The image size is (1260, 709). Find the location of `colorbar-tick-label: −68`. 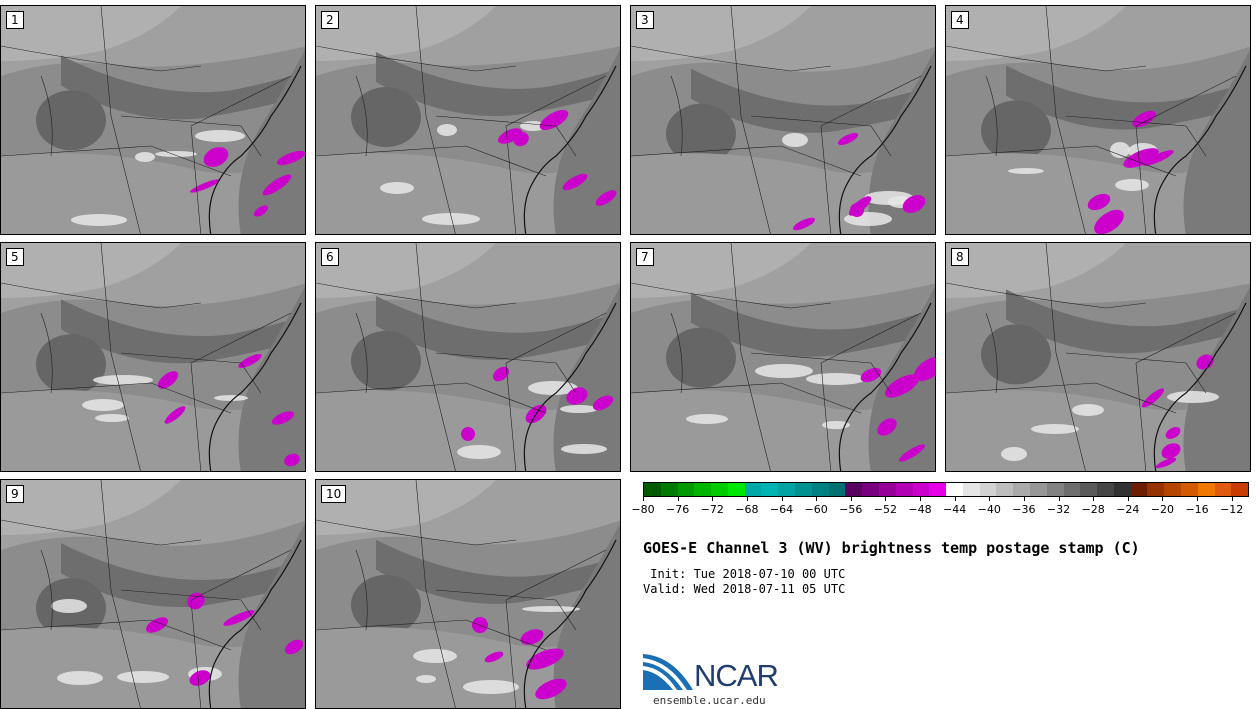

colorbar-tick-label: −68 is located at coordinates (747, 509).